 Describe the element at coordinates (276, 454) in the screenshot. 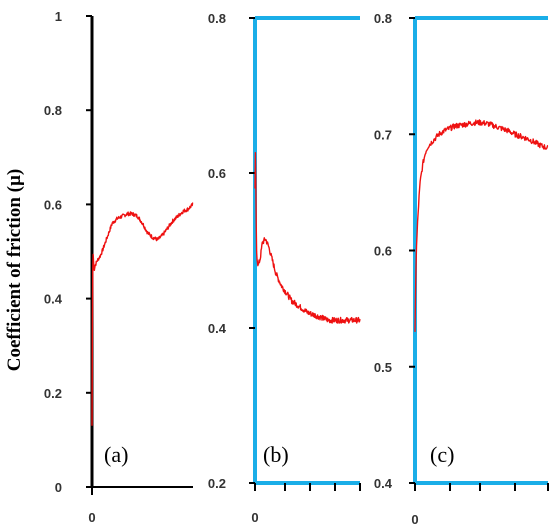

I see `panel-label: (b)` at that location.